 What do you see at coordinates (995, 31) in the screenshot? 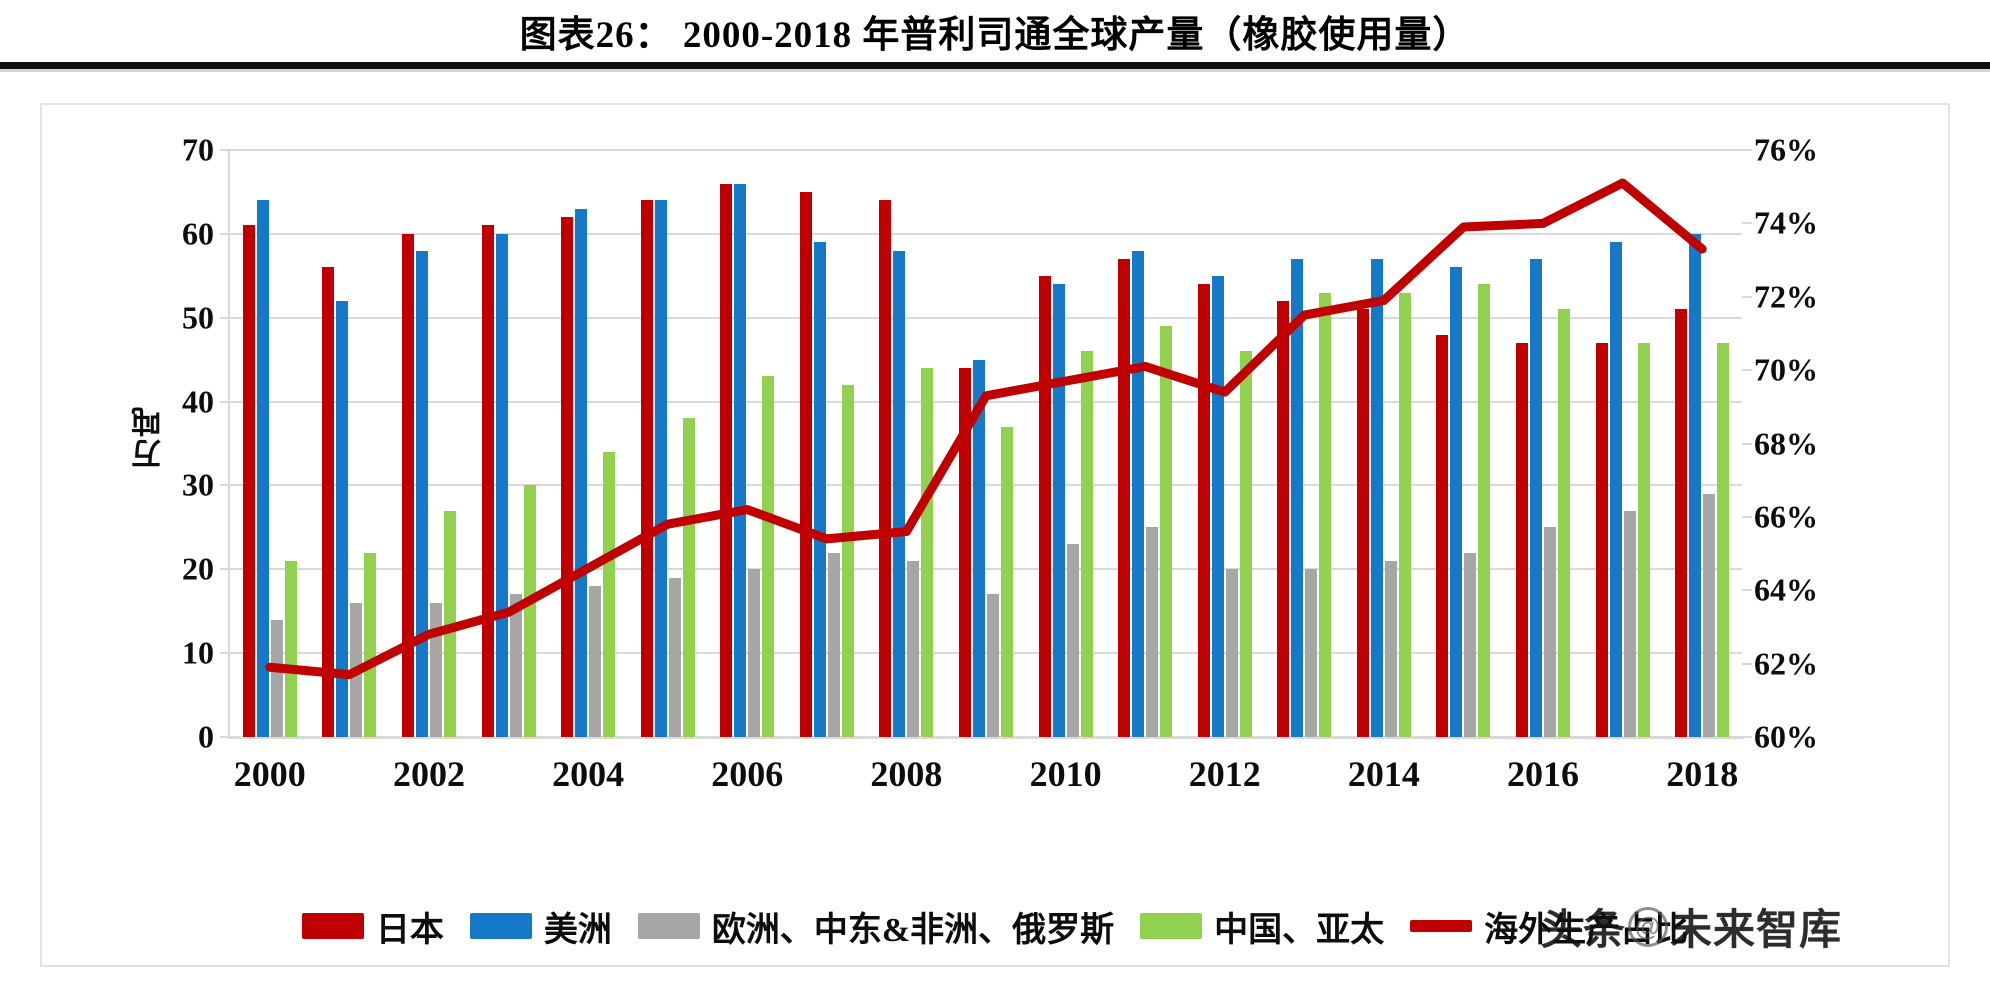
I see `chart-title-bar: 图表26： 2000-2018 年普利司通全球产量（橡胶使用量）` at bounding box center [995, 31].